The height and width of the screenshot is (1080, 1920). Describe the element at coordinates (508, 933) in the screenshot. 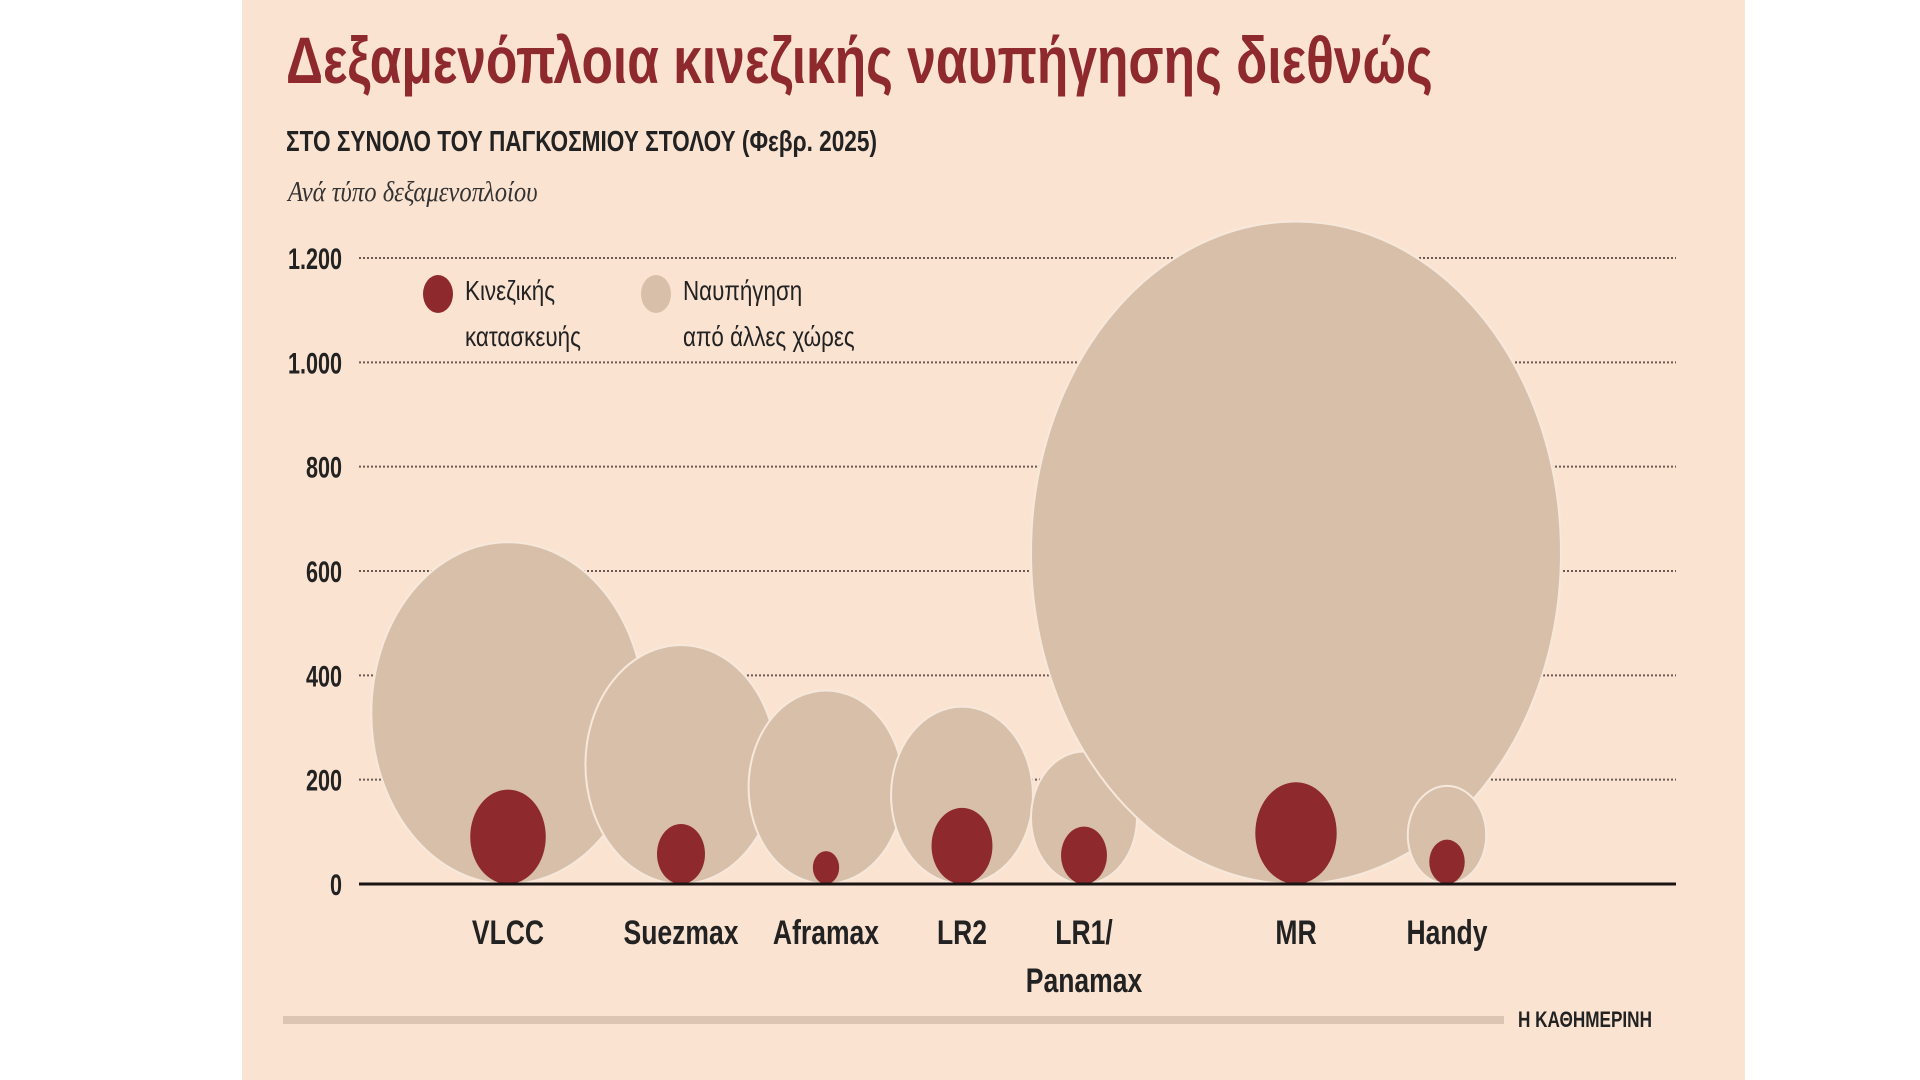

I see `x-category-label: VLCC` at that location.